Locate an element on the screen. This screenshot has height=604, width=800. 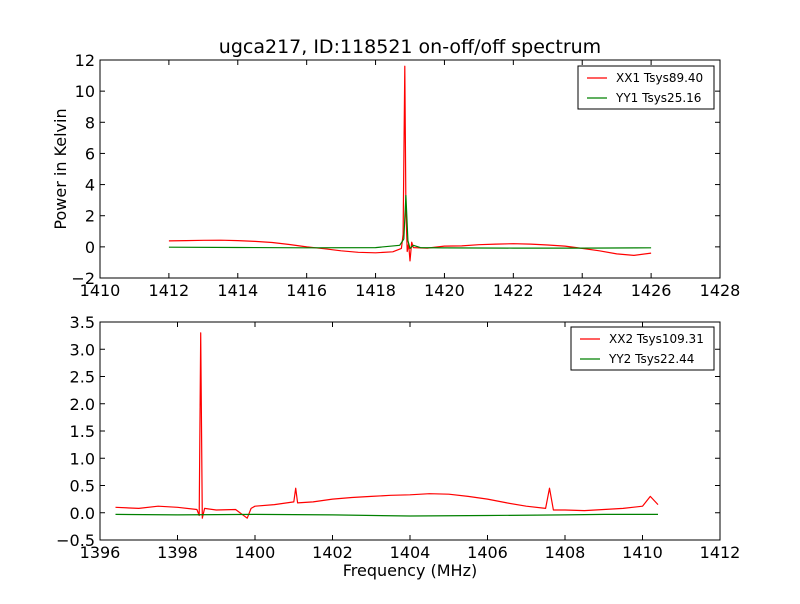
x-tick-label: 1428 is located at coordinates (720, 290).